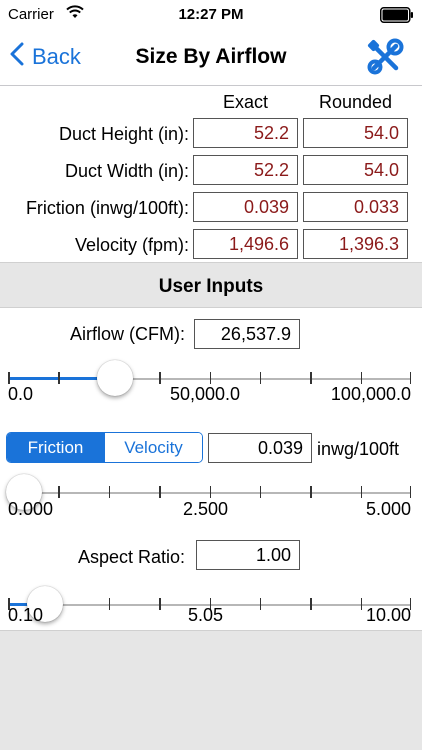 The height and width of the screenshot is (750, 422). I want to click on section-header-user-inputs: User Inputs, so click(211, 285).